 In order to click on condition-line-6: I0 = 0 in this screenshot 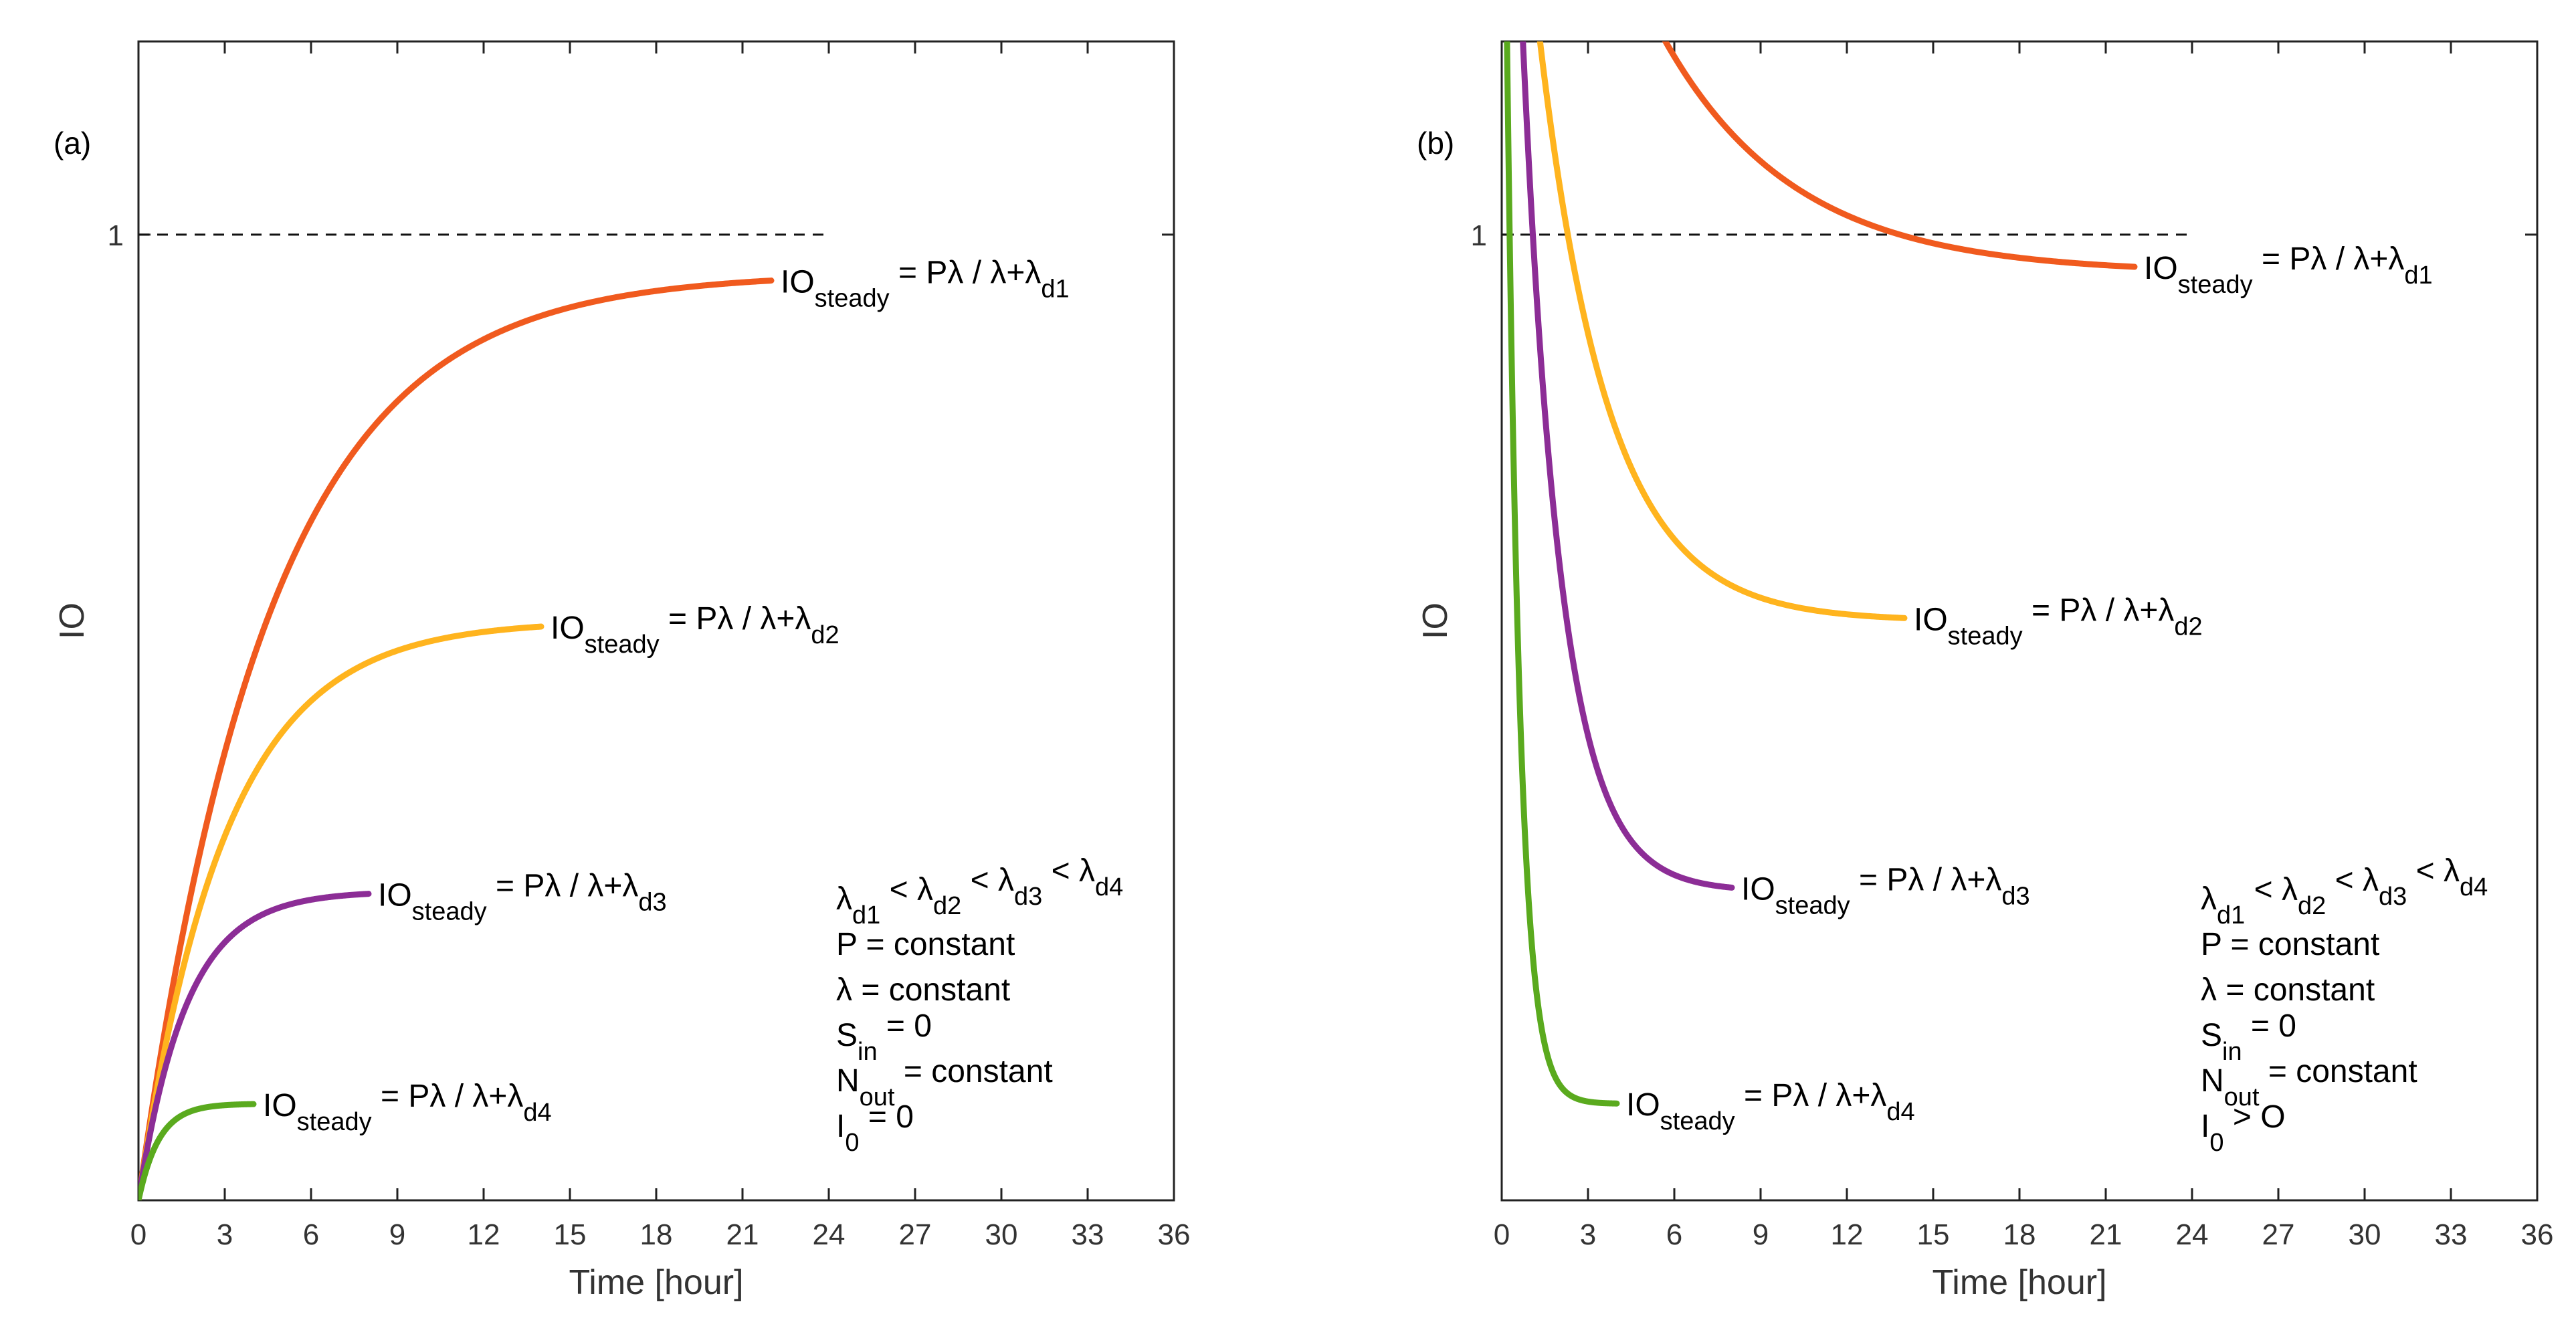, I will do `click(875, 1128)`.